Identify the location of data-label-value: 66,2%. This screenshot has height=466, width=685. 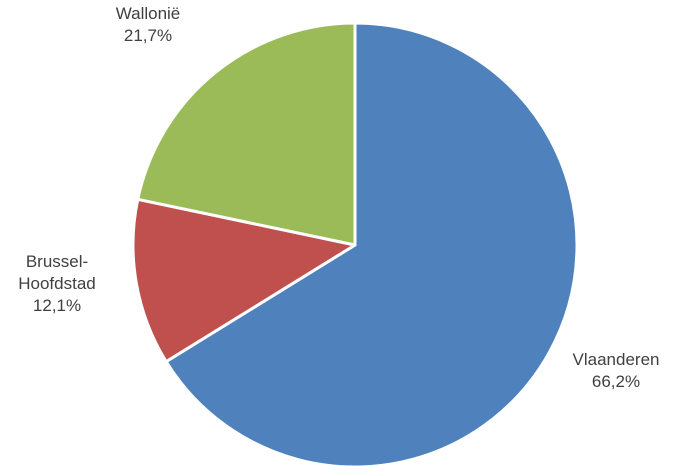
(616, 381).